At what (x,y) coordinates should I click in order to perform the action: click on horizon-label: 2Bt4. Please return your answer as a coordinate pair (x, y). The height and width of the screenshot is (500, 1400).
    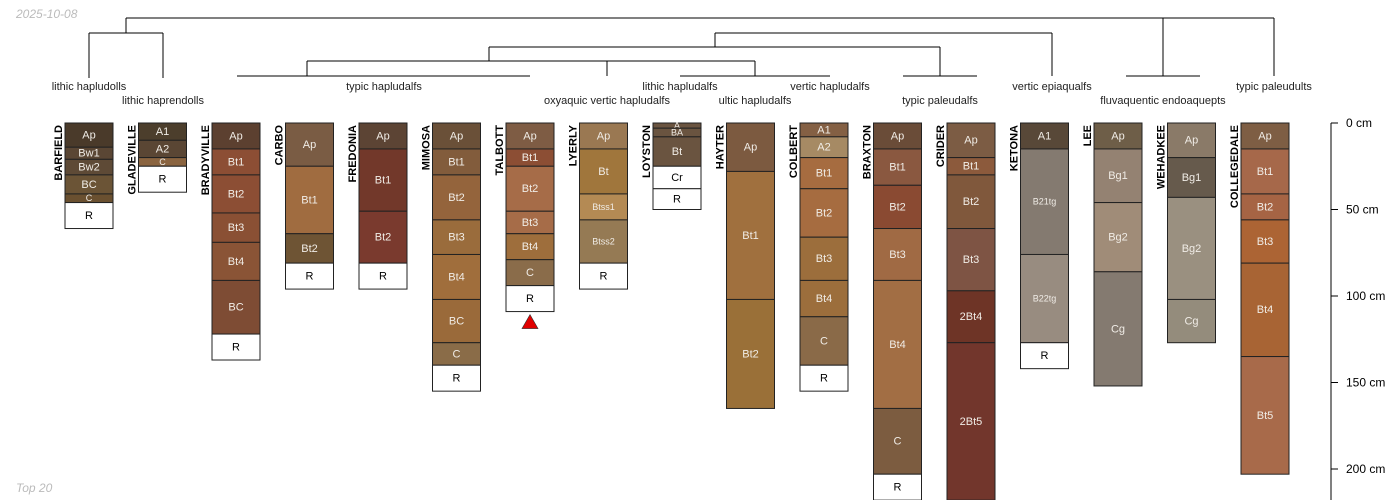
    Looking at the image, I should click on (971, 317).